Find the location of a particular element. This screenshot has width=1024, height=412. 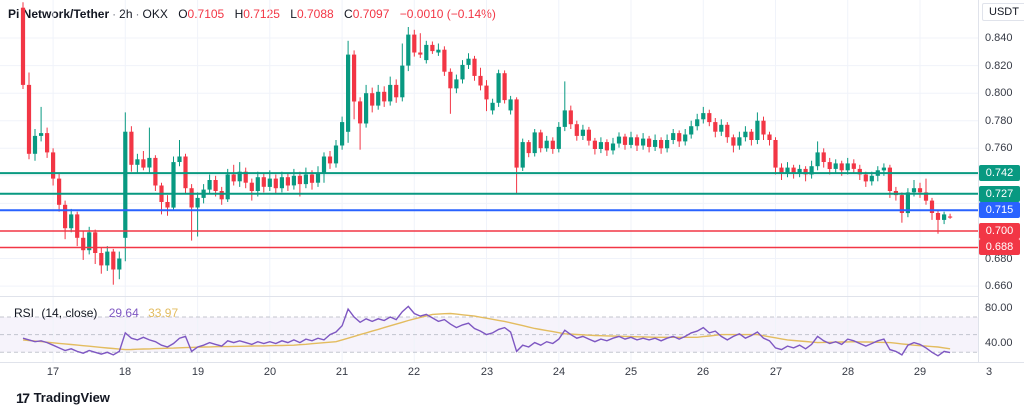

low-label: L is located at coordinates (293, 14).